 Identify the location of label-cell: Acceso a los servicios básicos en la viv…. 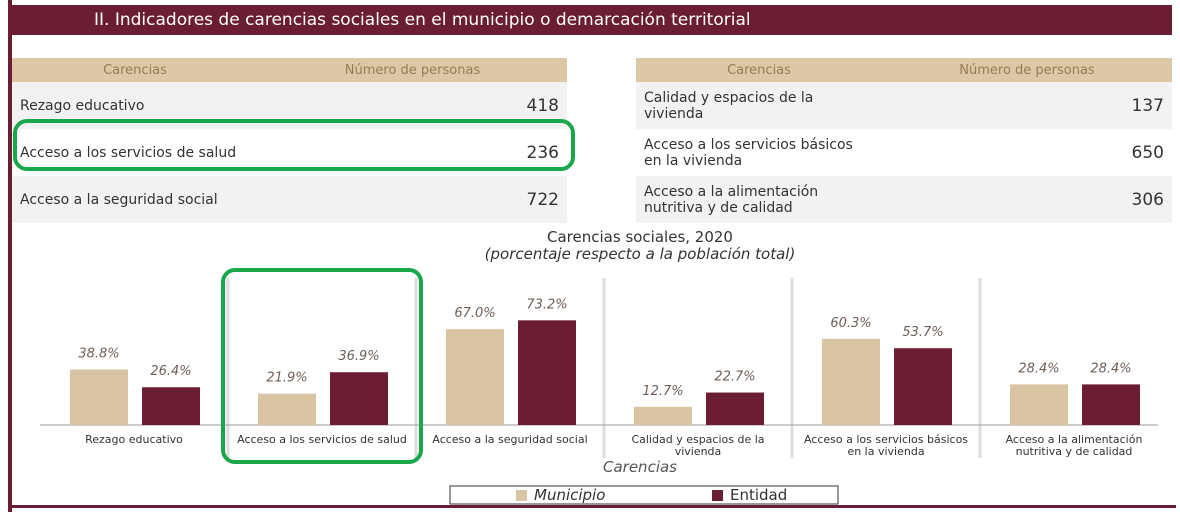
(748, 152).